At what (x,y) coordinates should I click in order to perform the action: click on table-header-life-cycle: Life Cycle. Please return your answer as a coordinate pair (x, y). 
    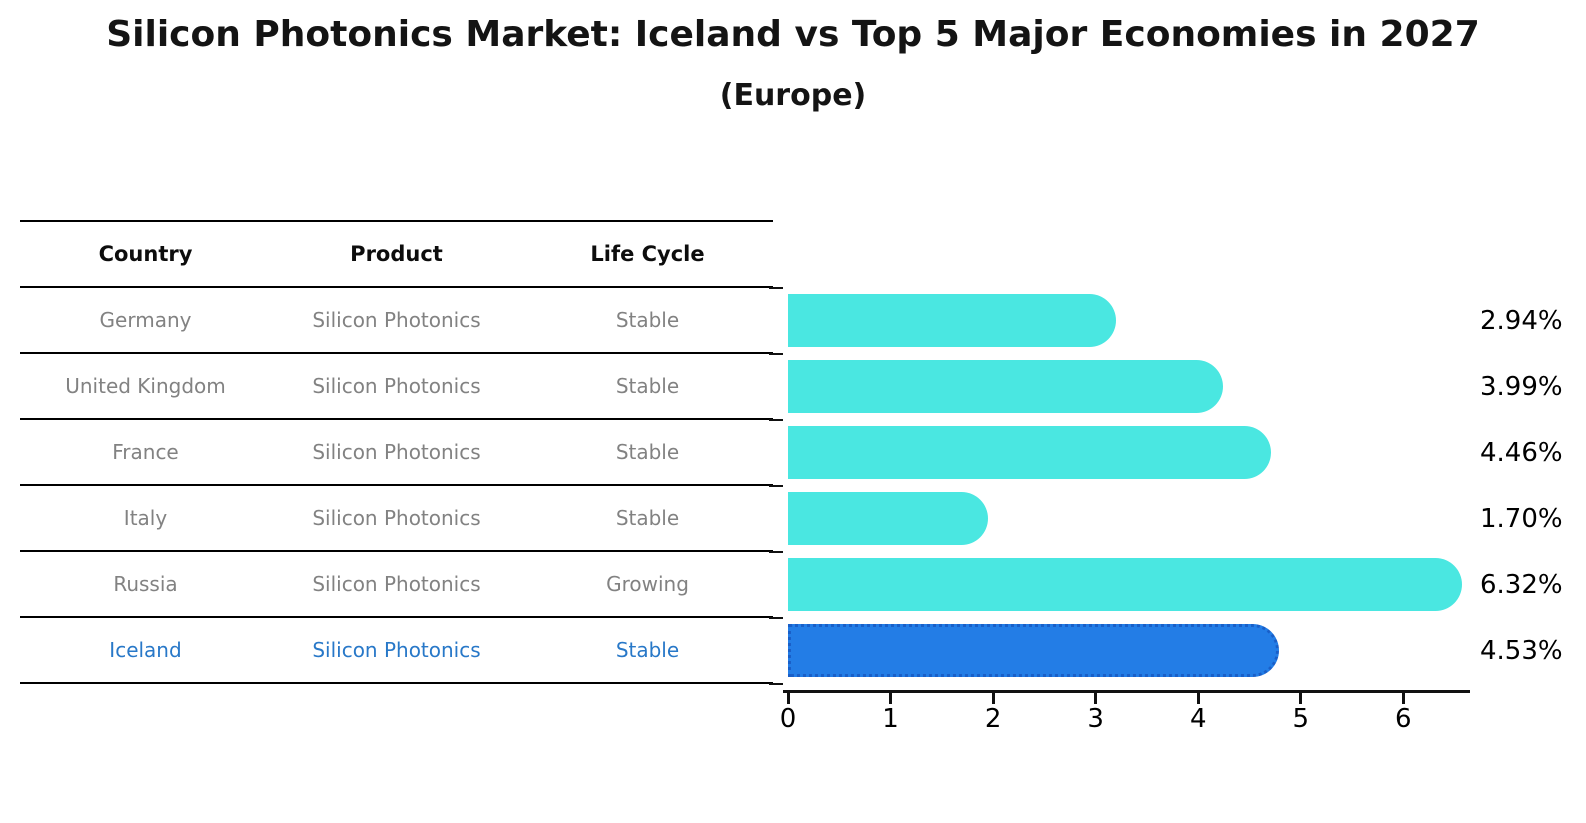
    Looking at the image, I should click on (647, 254).